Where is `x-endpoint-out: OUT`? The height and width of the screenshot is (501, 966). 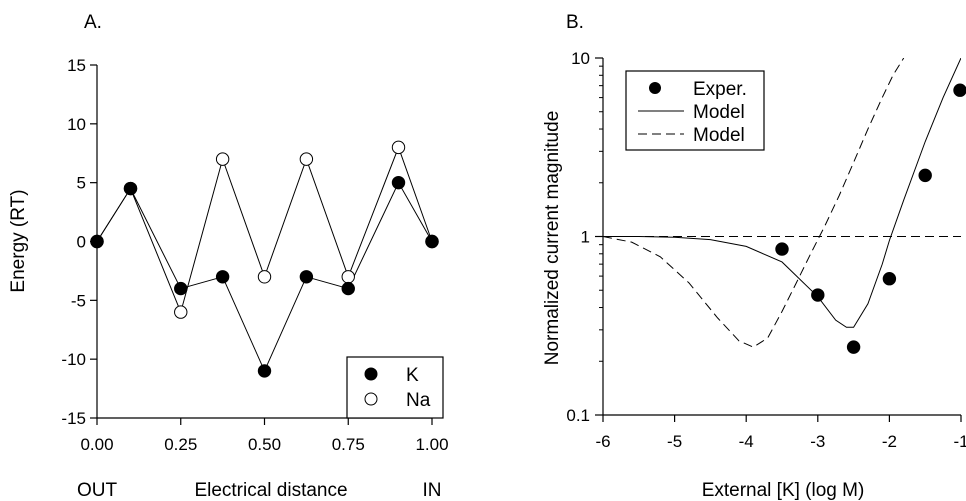
x-endpoint-out: OUT is located at coordinates (97, 490).